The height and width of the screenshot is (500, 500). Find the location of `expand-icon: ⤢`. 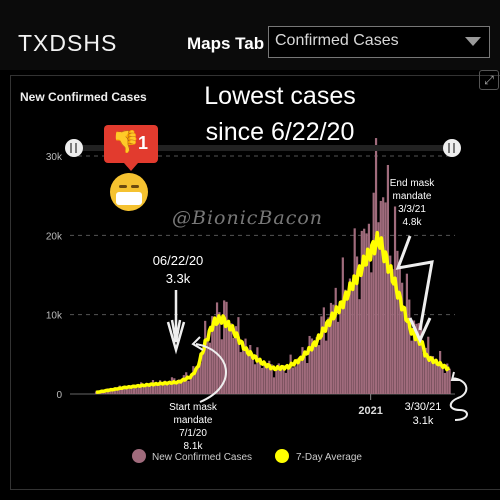

expand-icon: ⤢ is located at coordinates (489, 80).